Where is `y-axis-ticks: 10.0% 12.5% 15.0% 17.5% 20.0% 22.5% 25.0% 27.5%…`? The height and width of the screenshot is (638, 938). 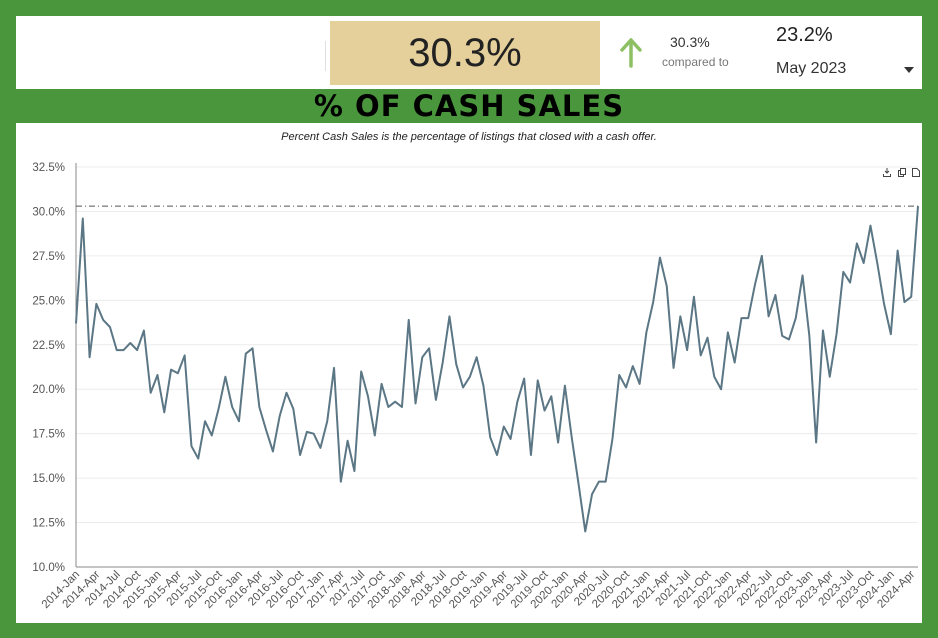
y-axis-ticks: 10.0% 12.5% 15.0% 17.5% 20.0% 22.5% 25.0% 27.5%… is located at coordinates (48, 368).